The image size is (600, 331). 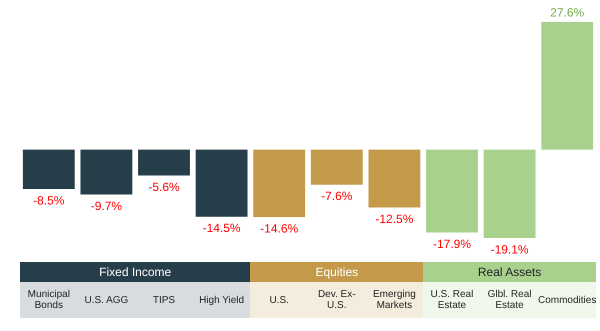 What do you see at coordinates (337, 272) in the screenshot?
I see `text: Equities` at bounding box center [337, 272].